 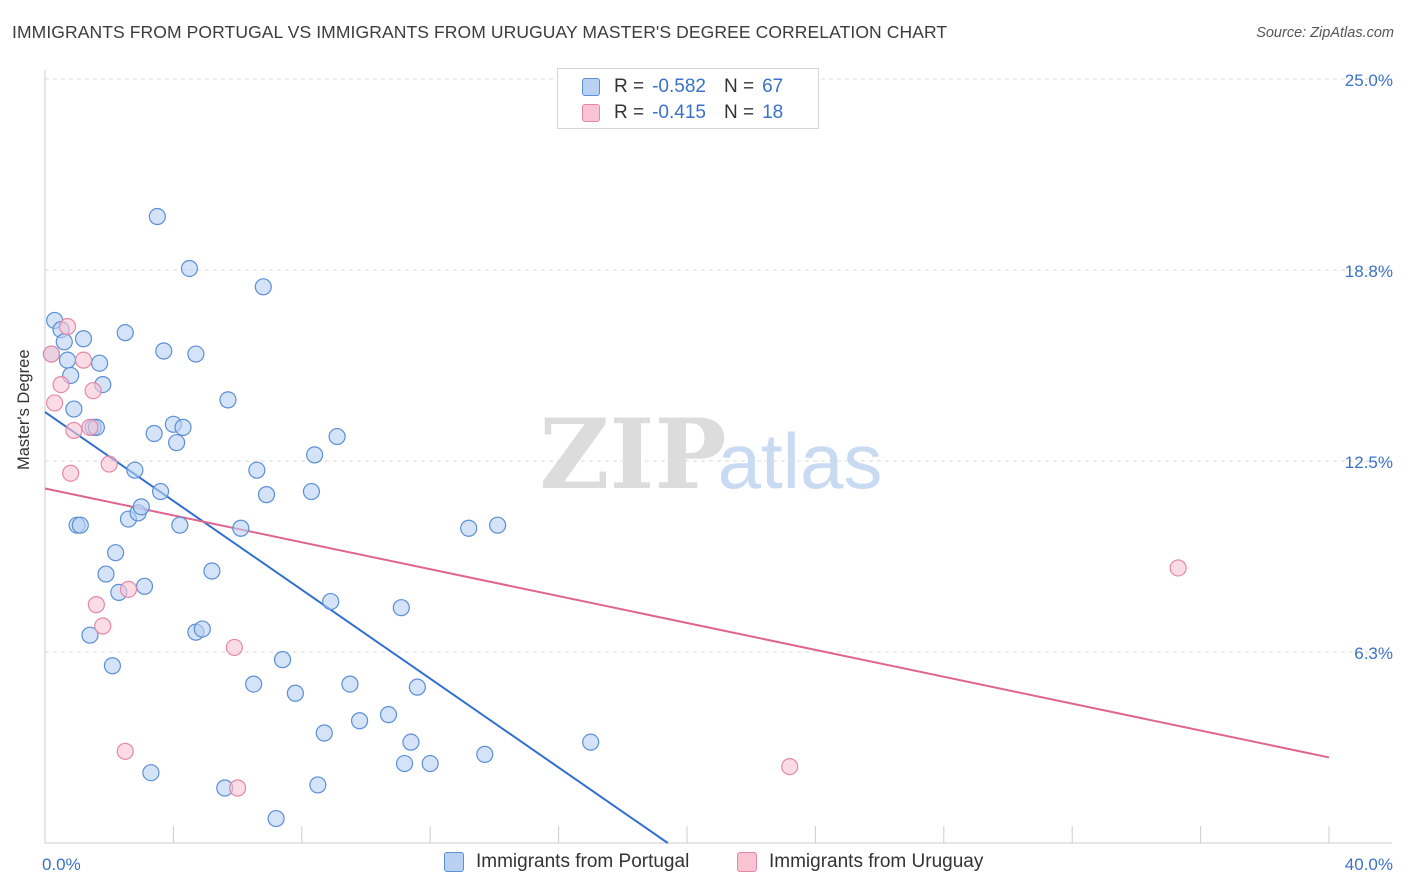 I want to click on y-tick-label-1: 12.5%, so click(x=1369, y=462).